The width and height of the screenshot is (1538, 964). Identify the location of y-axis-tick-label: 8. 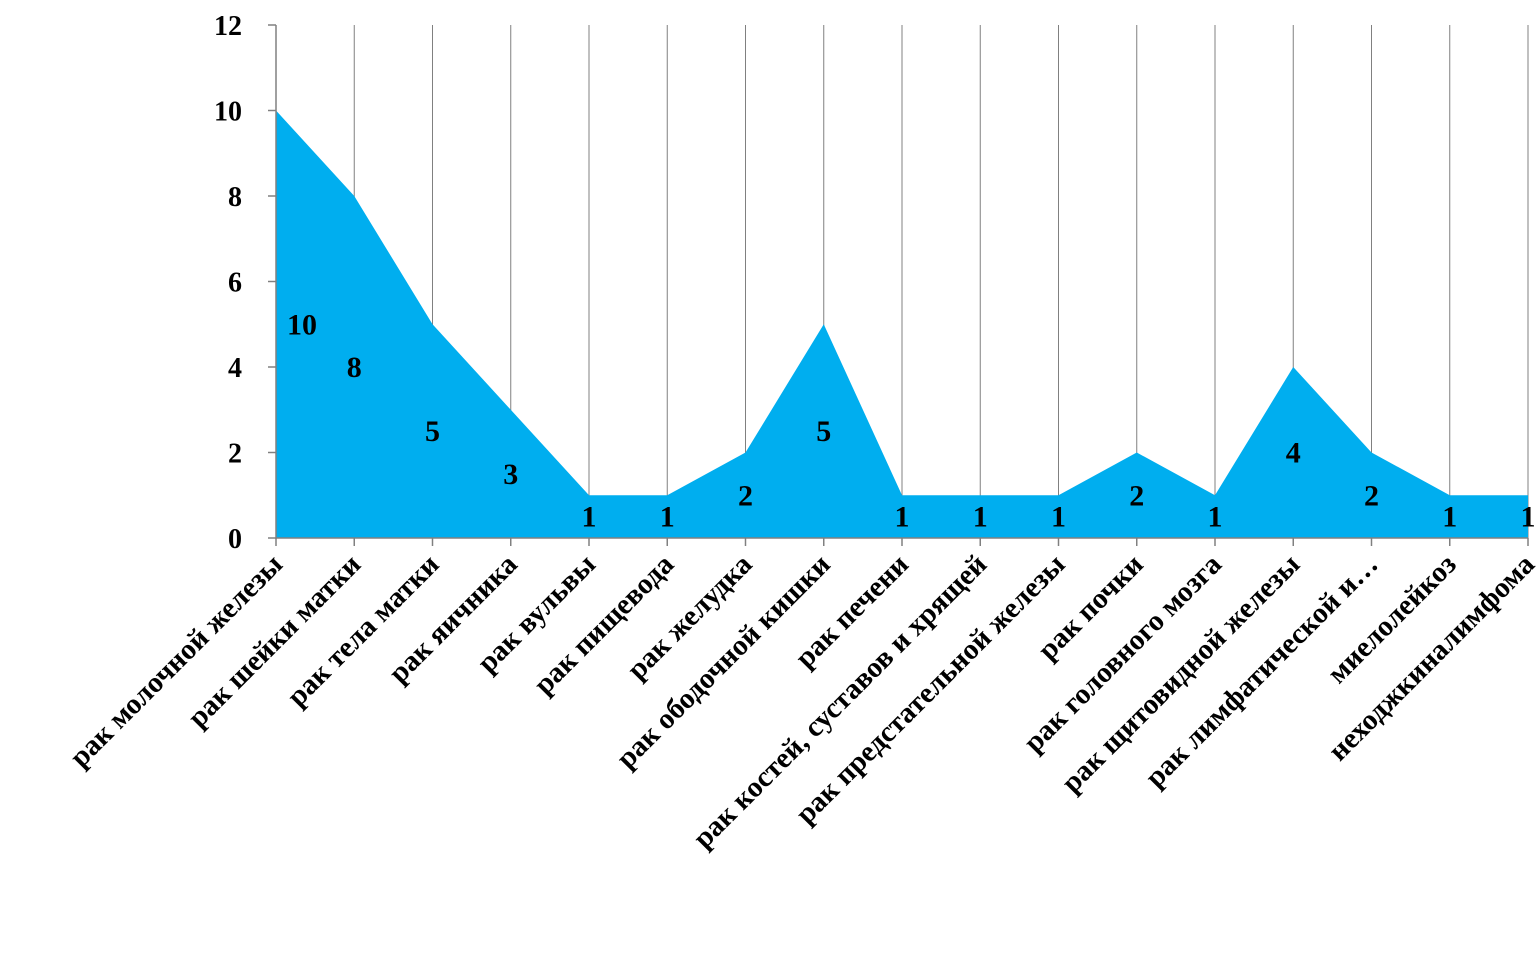
(235, 197).